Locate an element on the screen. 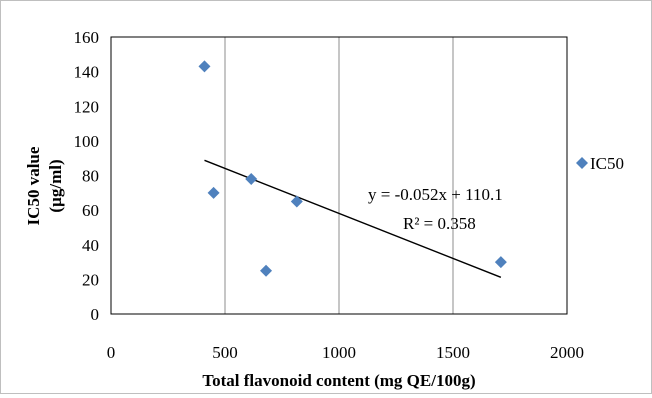  y-axis-title-line2: (µg/ml) is located at coordinates (55, 185).